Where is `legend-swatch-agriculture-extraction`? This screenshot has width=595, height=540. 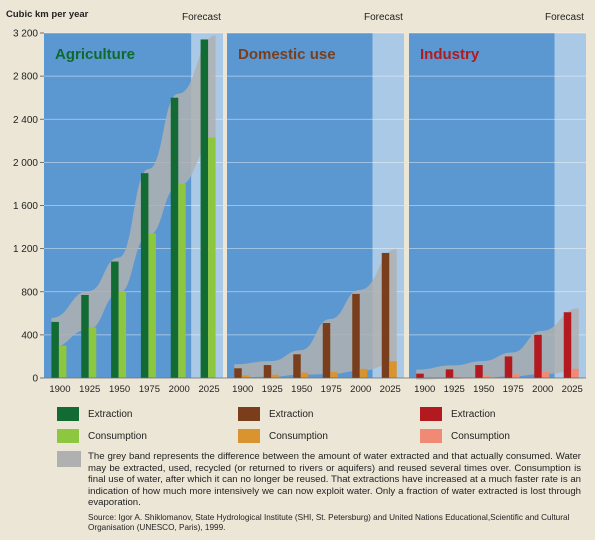
legend-swatch-agriculture-extraction is located at coordinates (68, 414).